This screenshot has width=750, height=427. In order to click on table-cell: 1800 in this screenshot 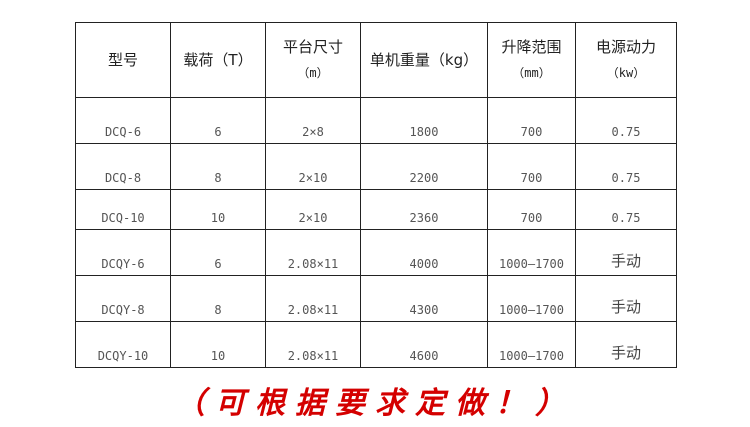, I will do `click(424, 120)`.